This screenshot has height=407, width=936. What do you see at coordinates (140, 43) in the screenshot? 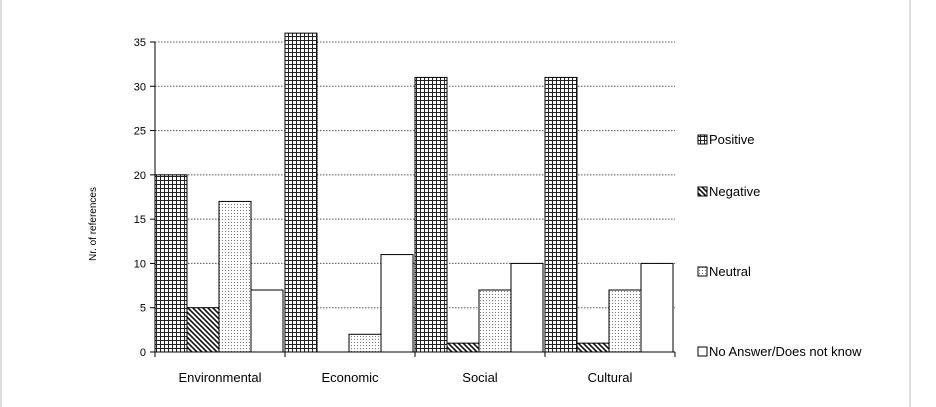
I see `y-tick-label: 35` at bounding box center [140, 43].